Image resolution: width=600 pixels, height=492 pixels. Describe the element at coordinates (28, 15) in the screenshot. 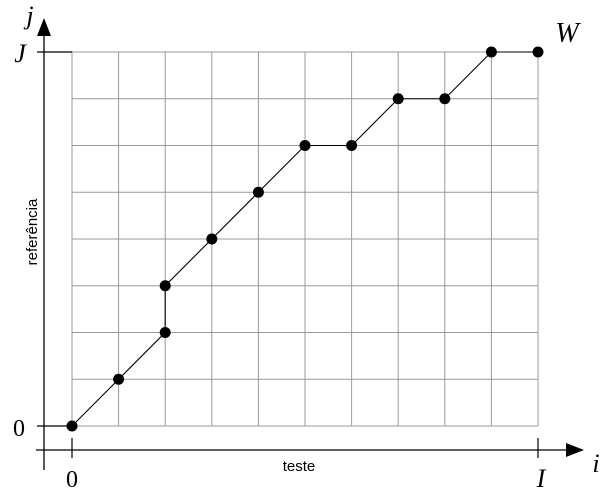

I see `y-axis-symbol: j` at that location.